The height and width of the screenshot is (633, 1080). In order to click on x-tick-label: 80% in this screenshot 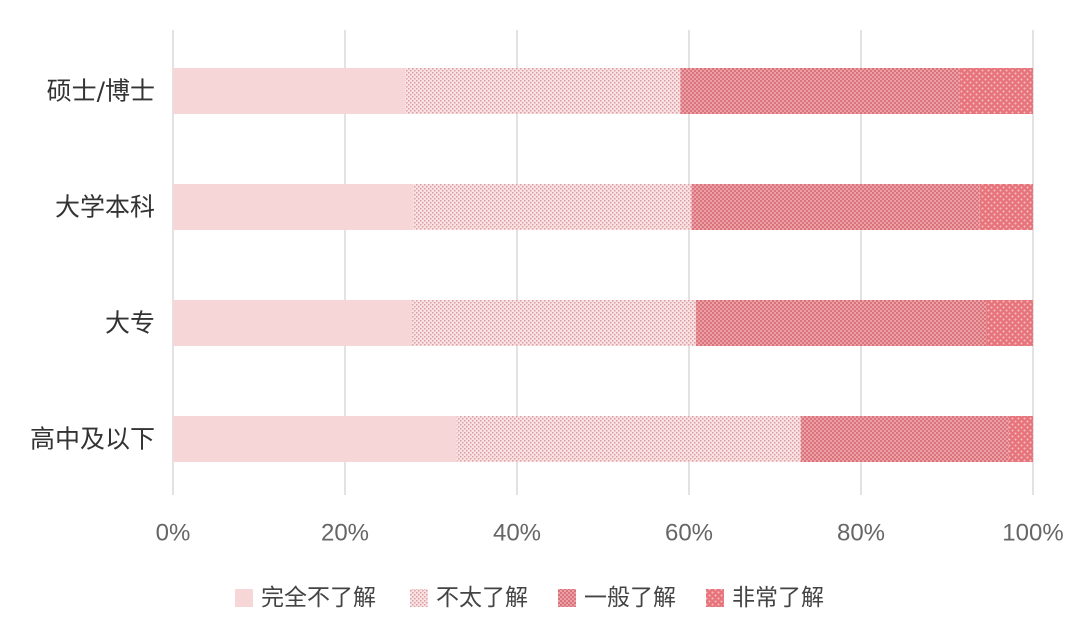, I will do `click(861, 533)`.